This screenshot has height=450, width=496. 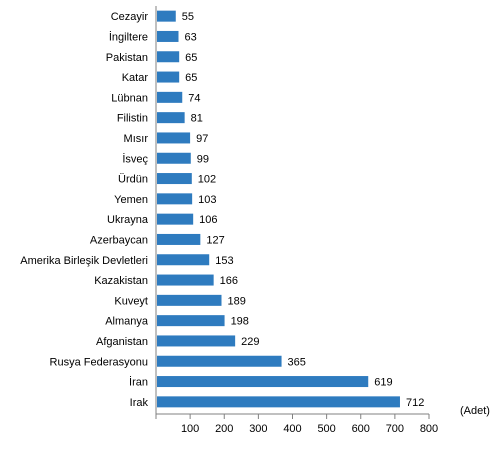 What do you see at coordinates (207, 180) in the screenshot?
I see `value-label: 102` at bounding box center [207, 180].